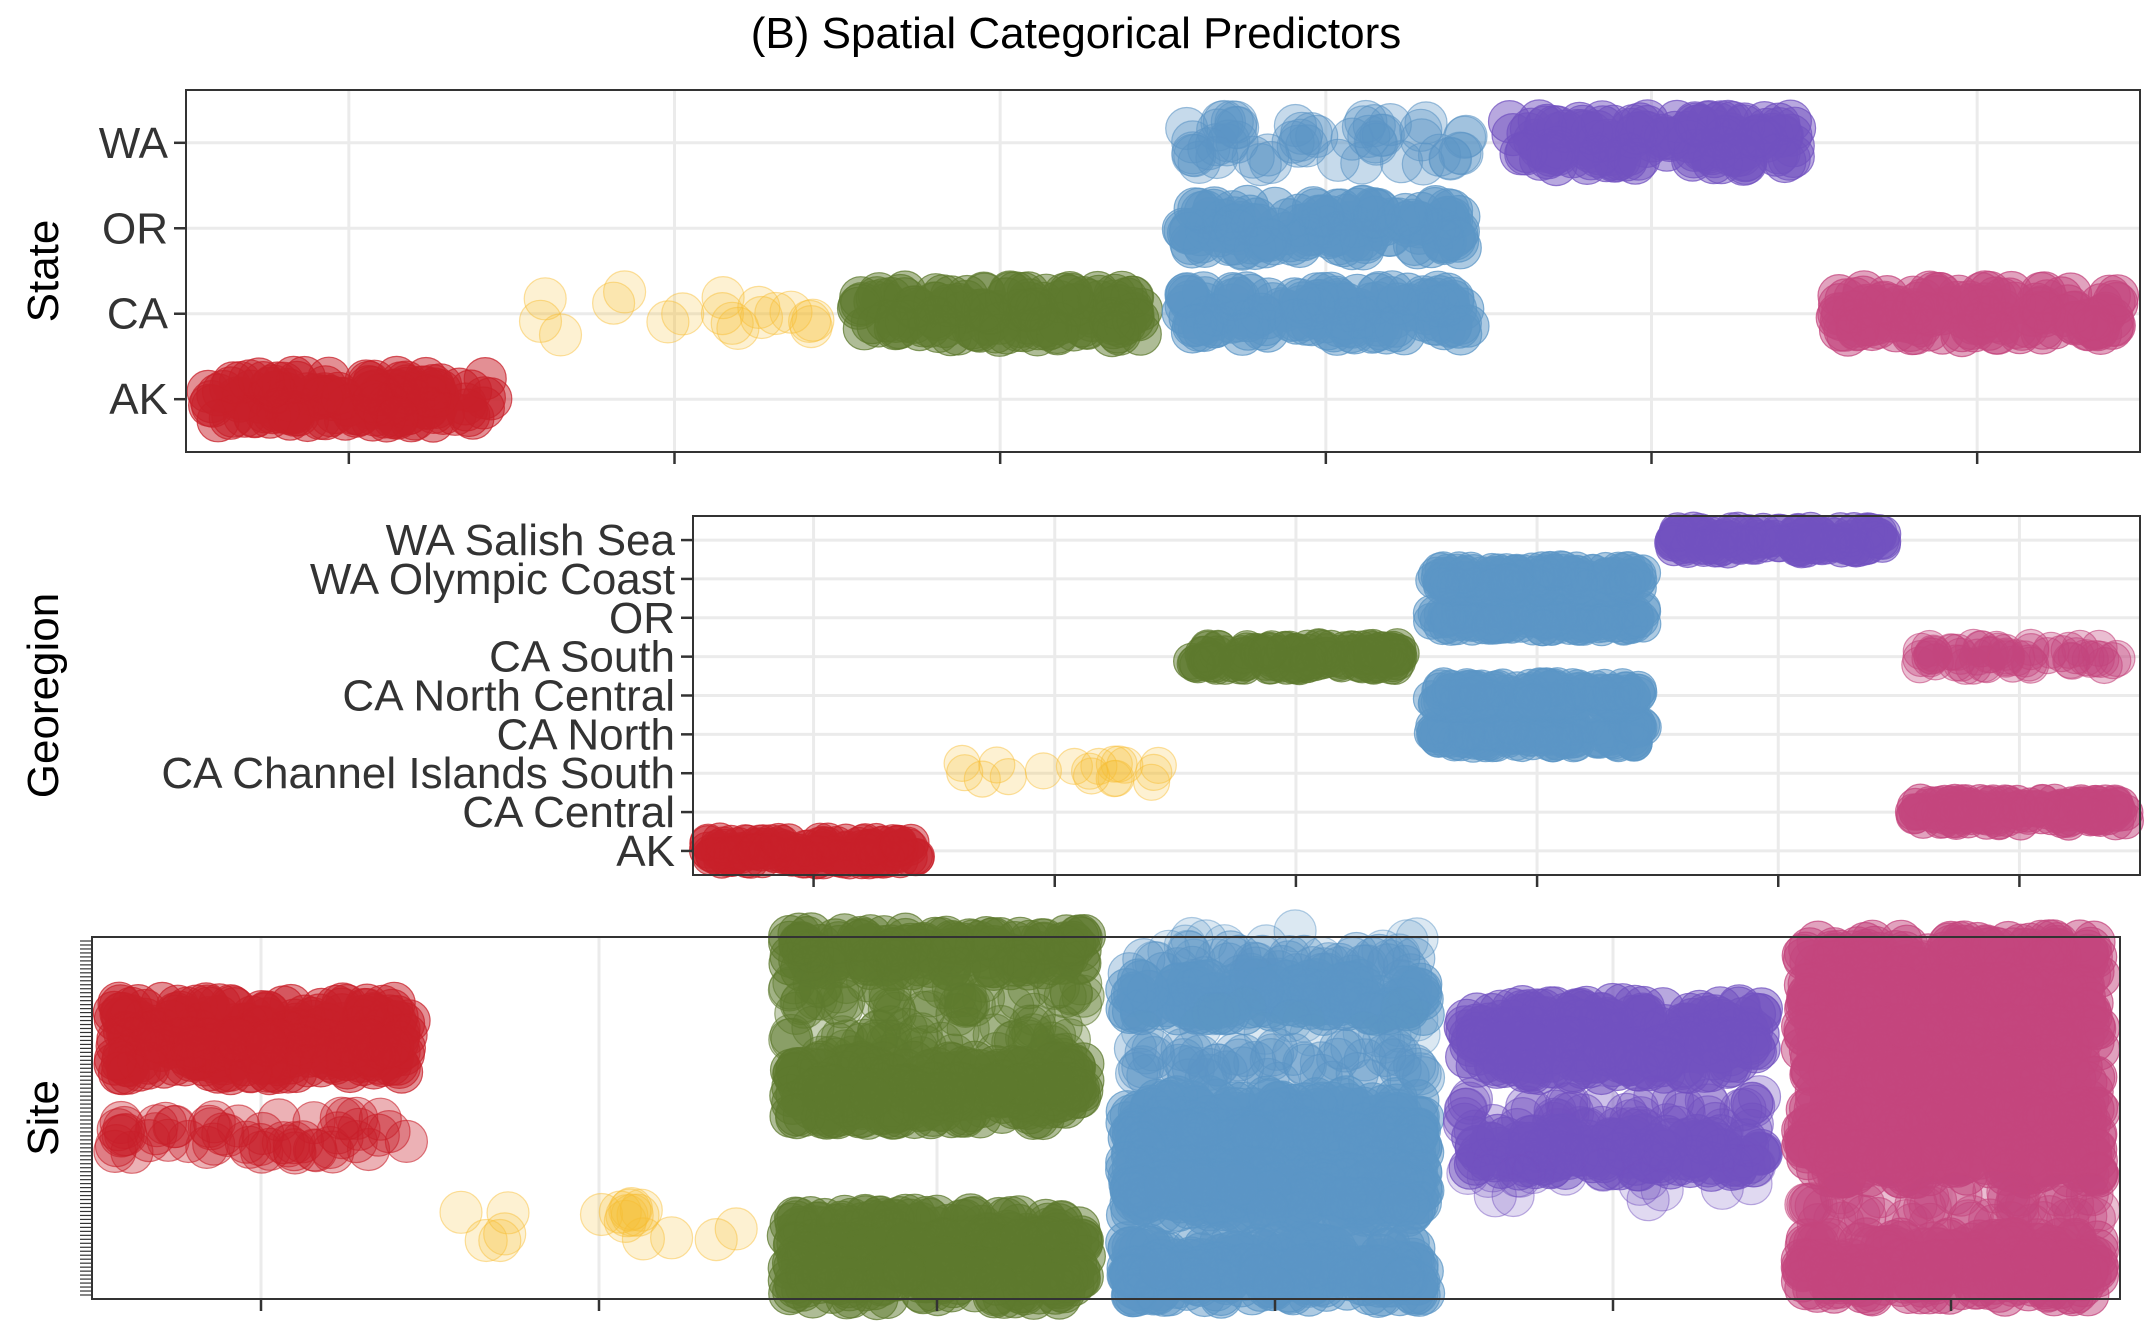 The image size is (2153, 1335). I want to click on y-axis-title: State, so click(43, 271).